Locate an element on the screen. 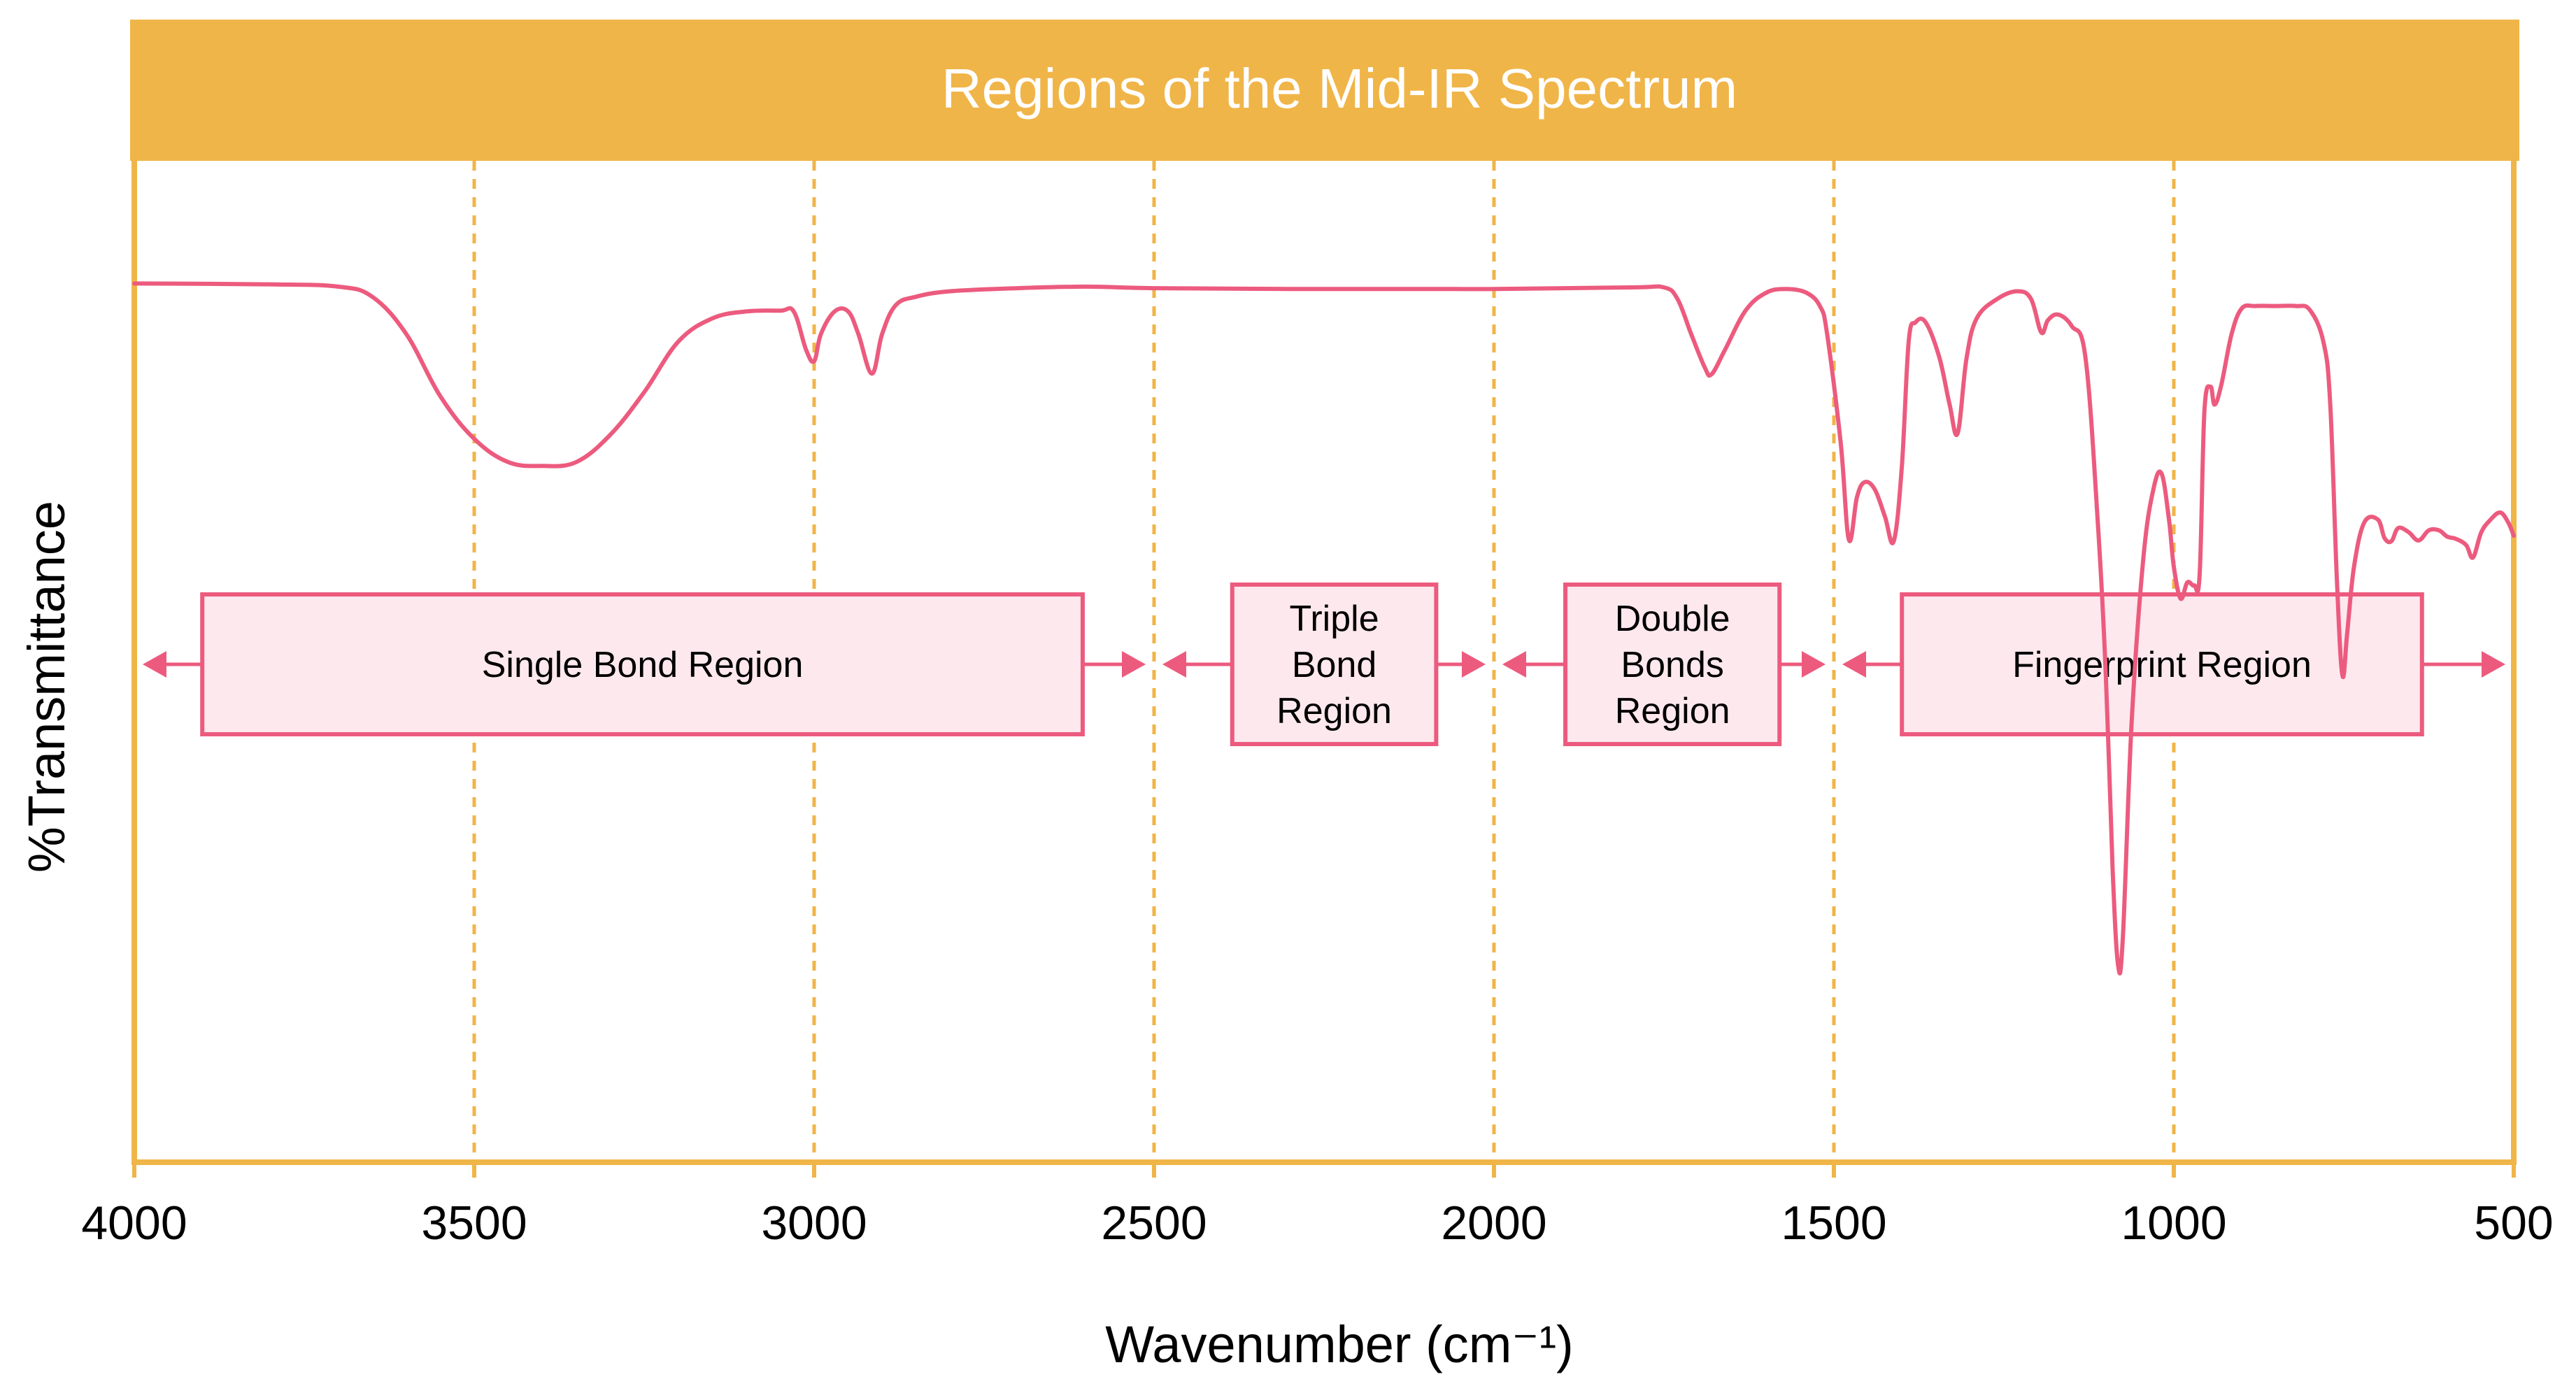 This screenshot has width=2576, height=1393. x-tick-label-4000: 4000 is located at coordinates (134, 1223).